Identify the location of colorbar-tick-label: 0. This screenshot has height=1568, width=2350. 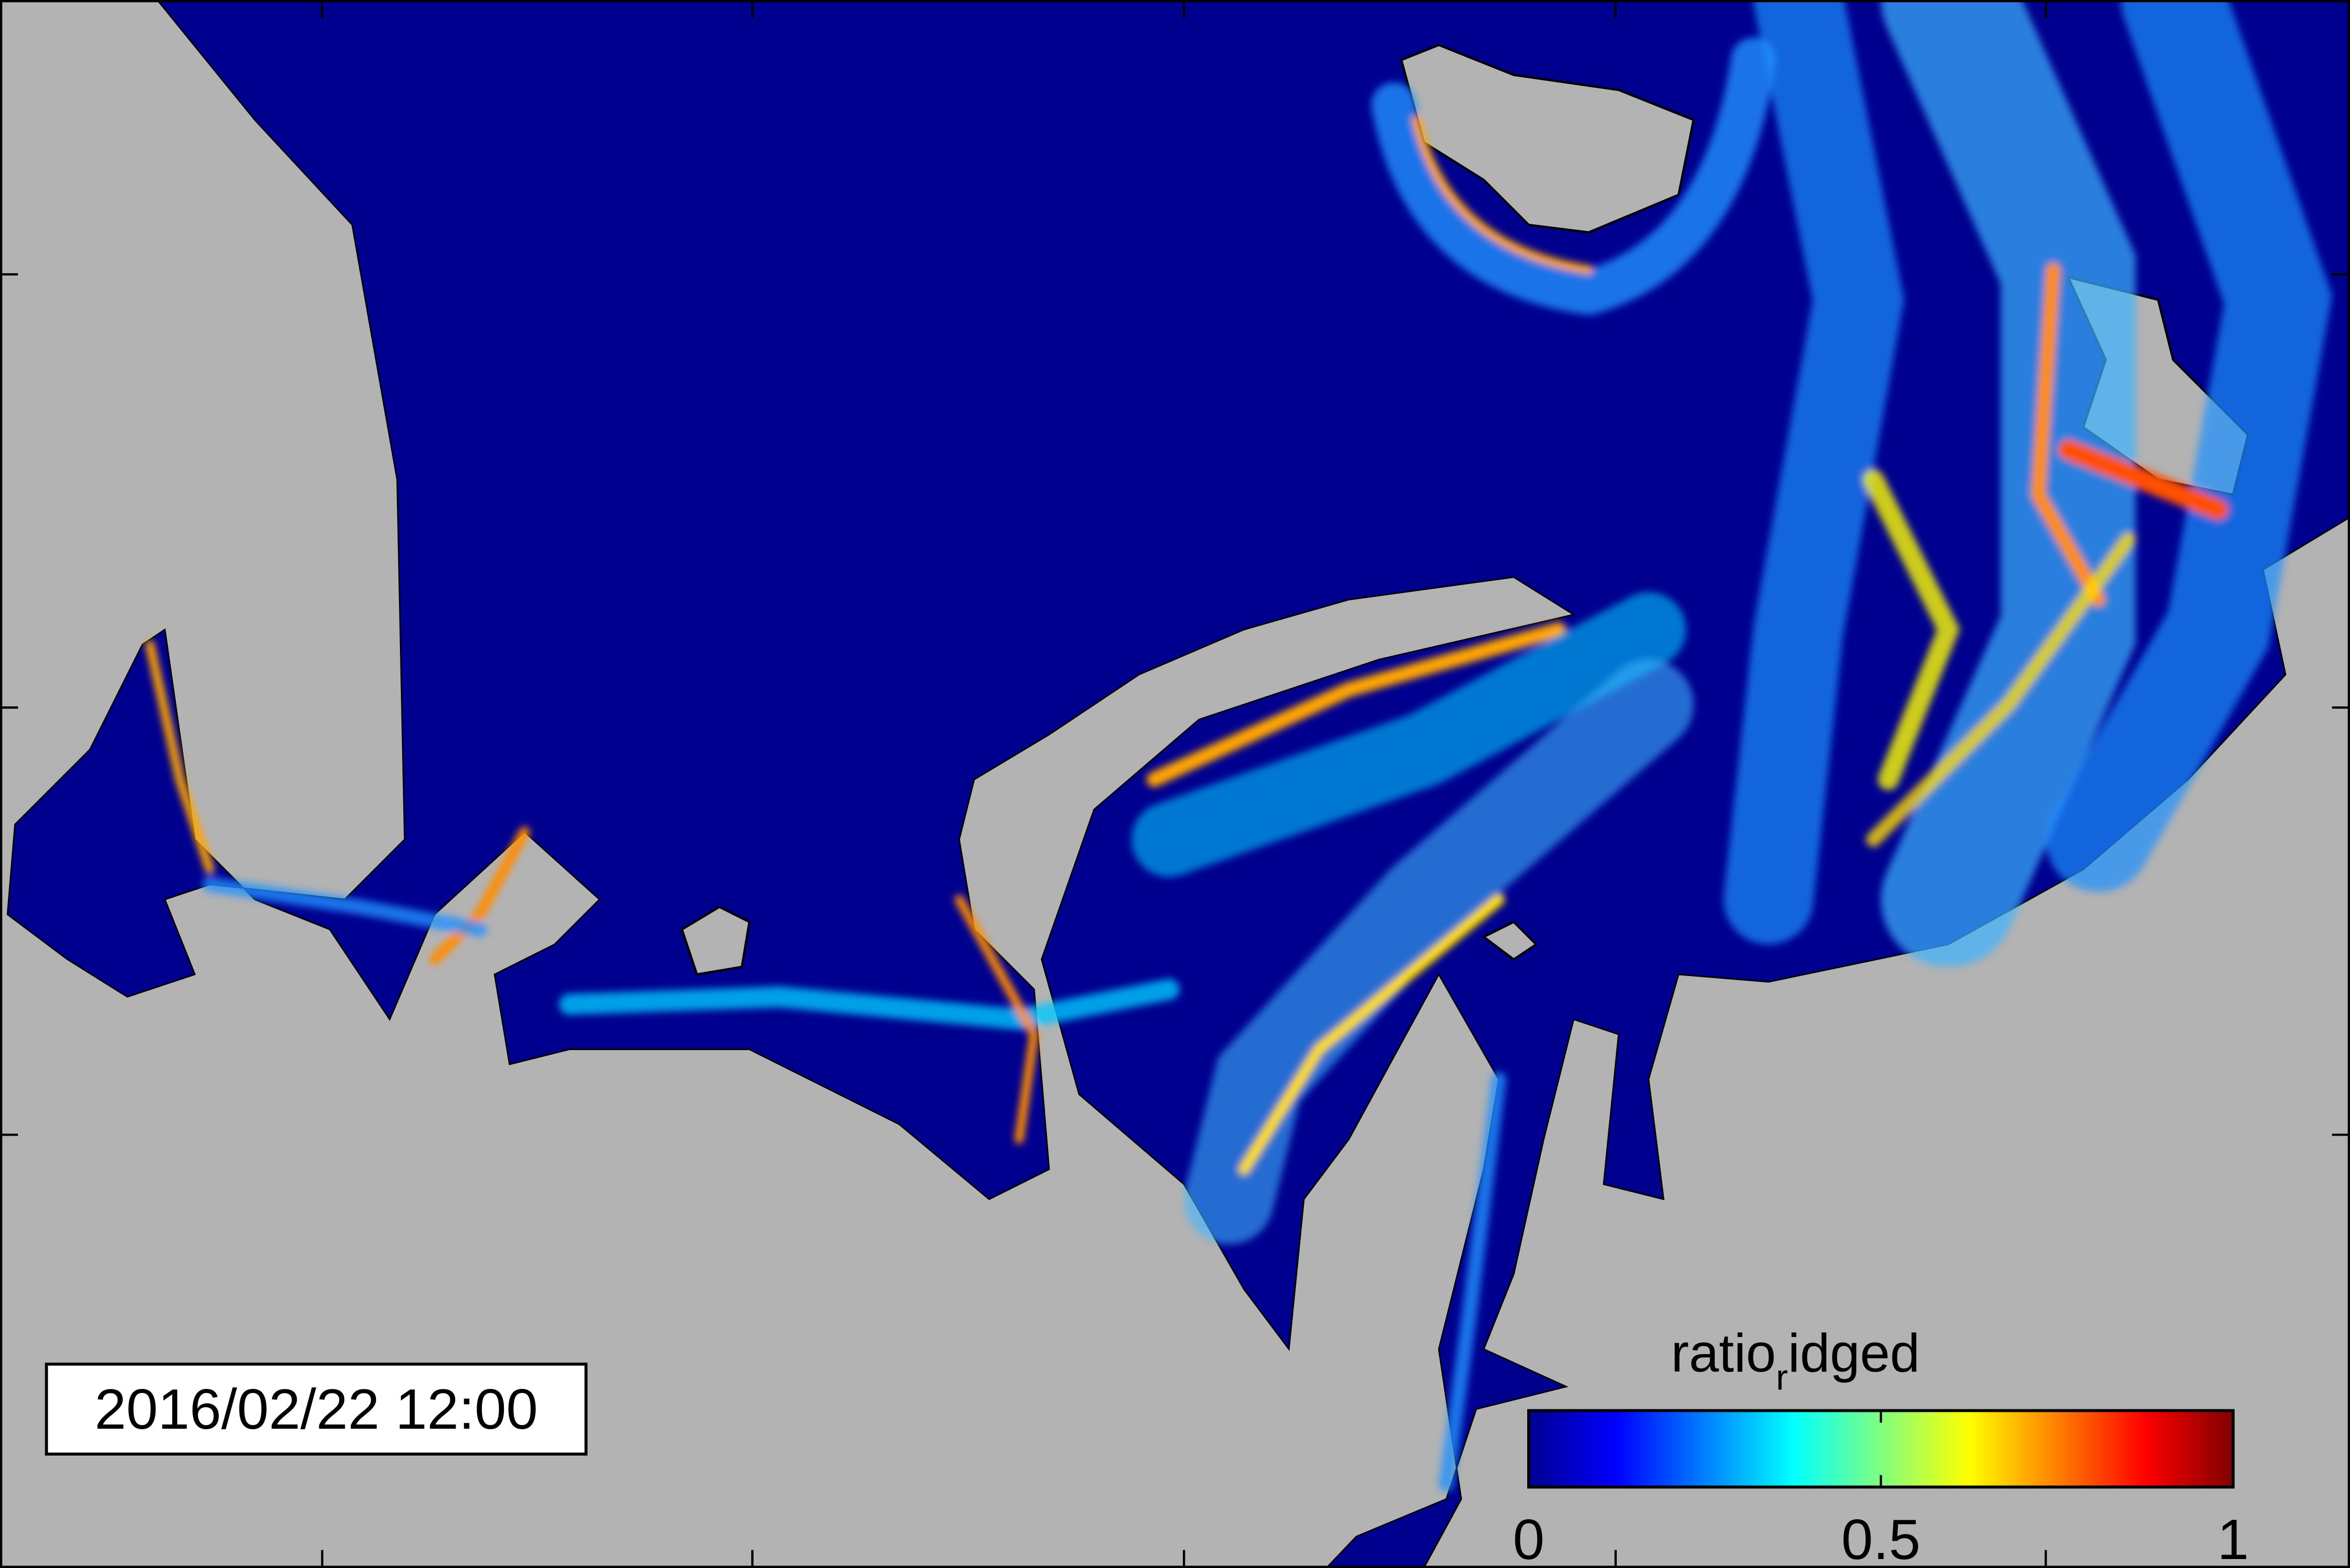
(1529, 1538).